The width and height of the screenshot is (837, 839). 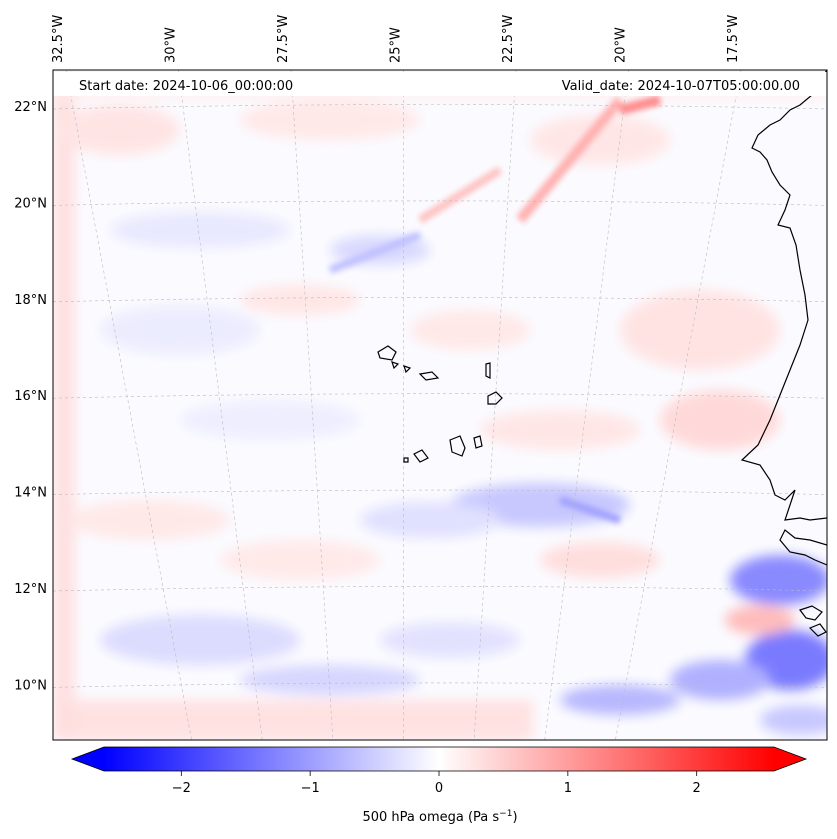 What do you see at coordinates (440, 84) in the screenshot?
I see `header-band` at bounding box center [440, 84].